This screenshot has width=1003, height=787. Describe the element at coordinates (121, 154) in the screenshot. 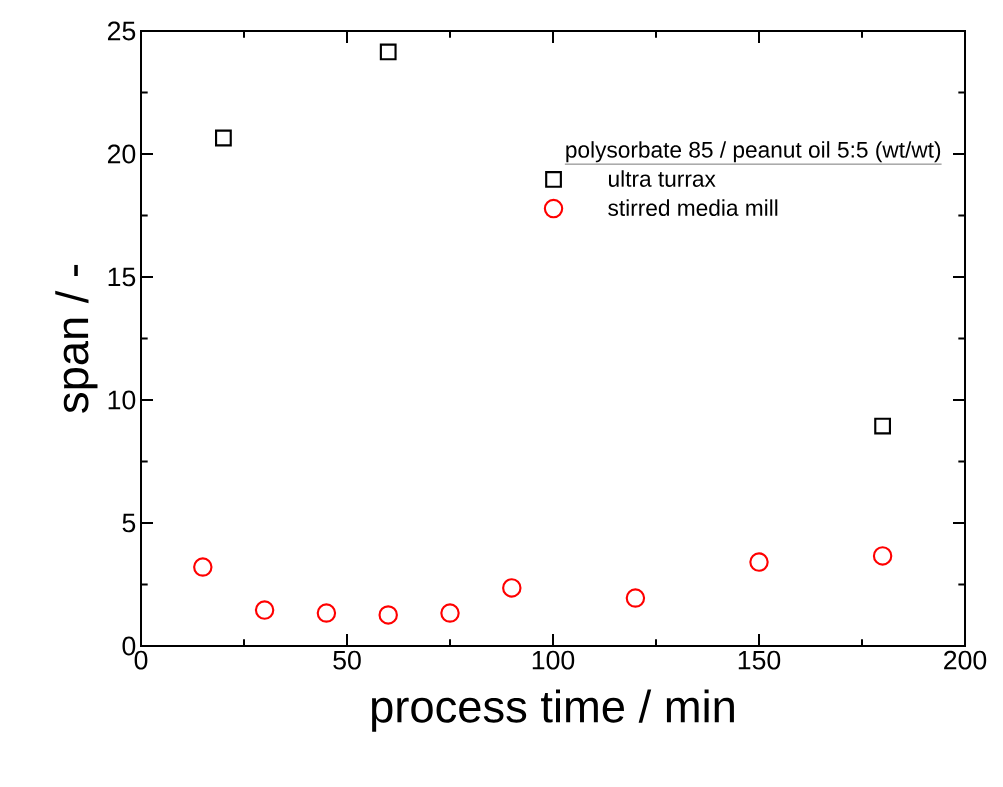

I see `y-tick-label: 20` at that location.